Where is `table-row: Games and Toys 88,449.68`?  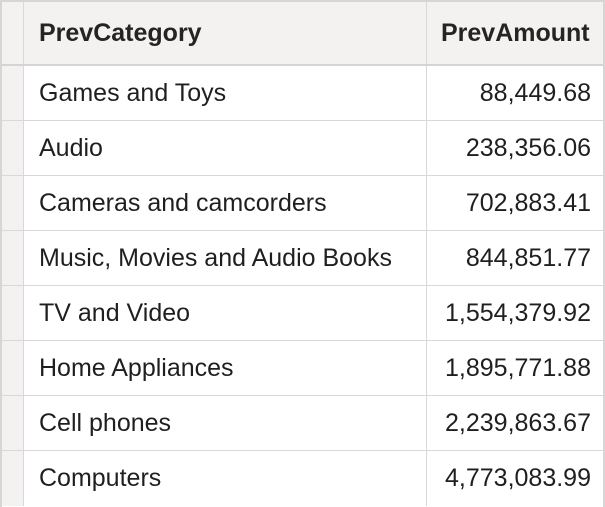
table-row: Games and Toys 88,449.68 is located at coordinates (302, 93).